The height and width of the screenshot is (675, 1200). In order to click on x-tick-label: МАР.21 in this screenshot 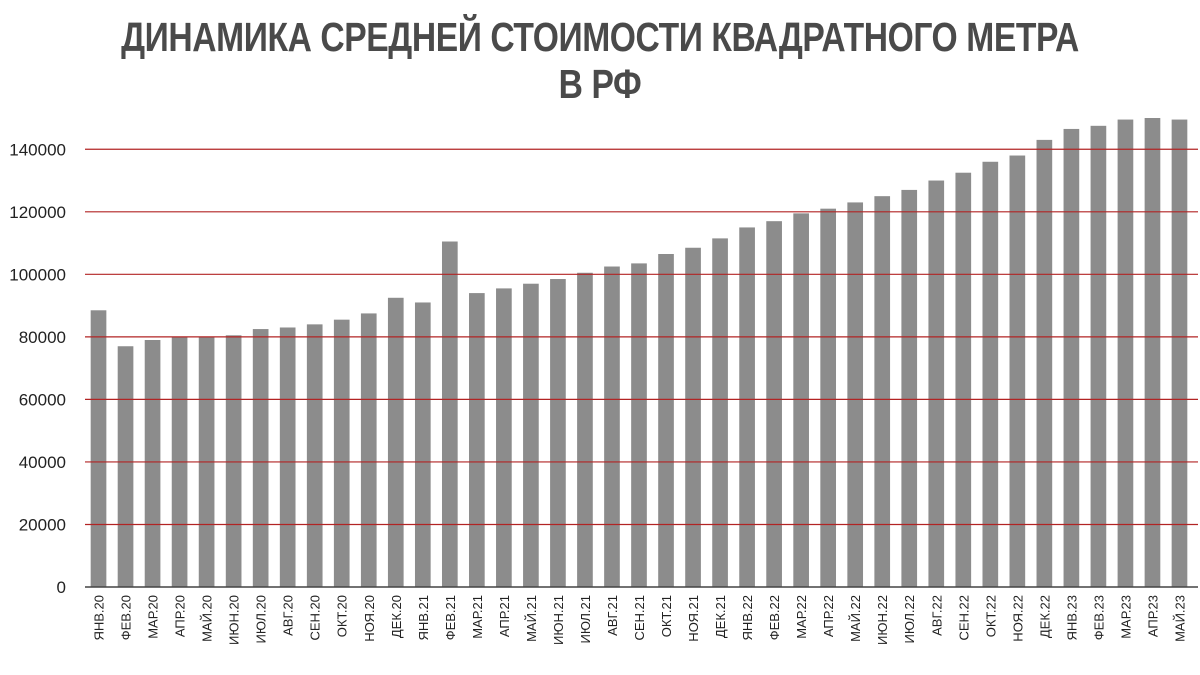, I will do `click(477, 617)`.